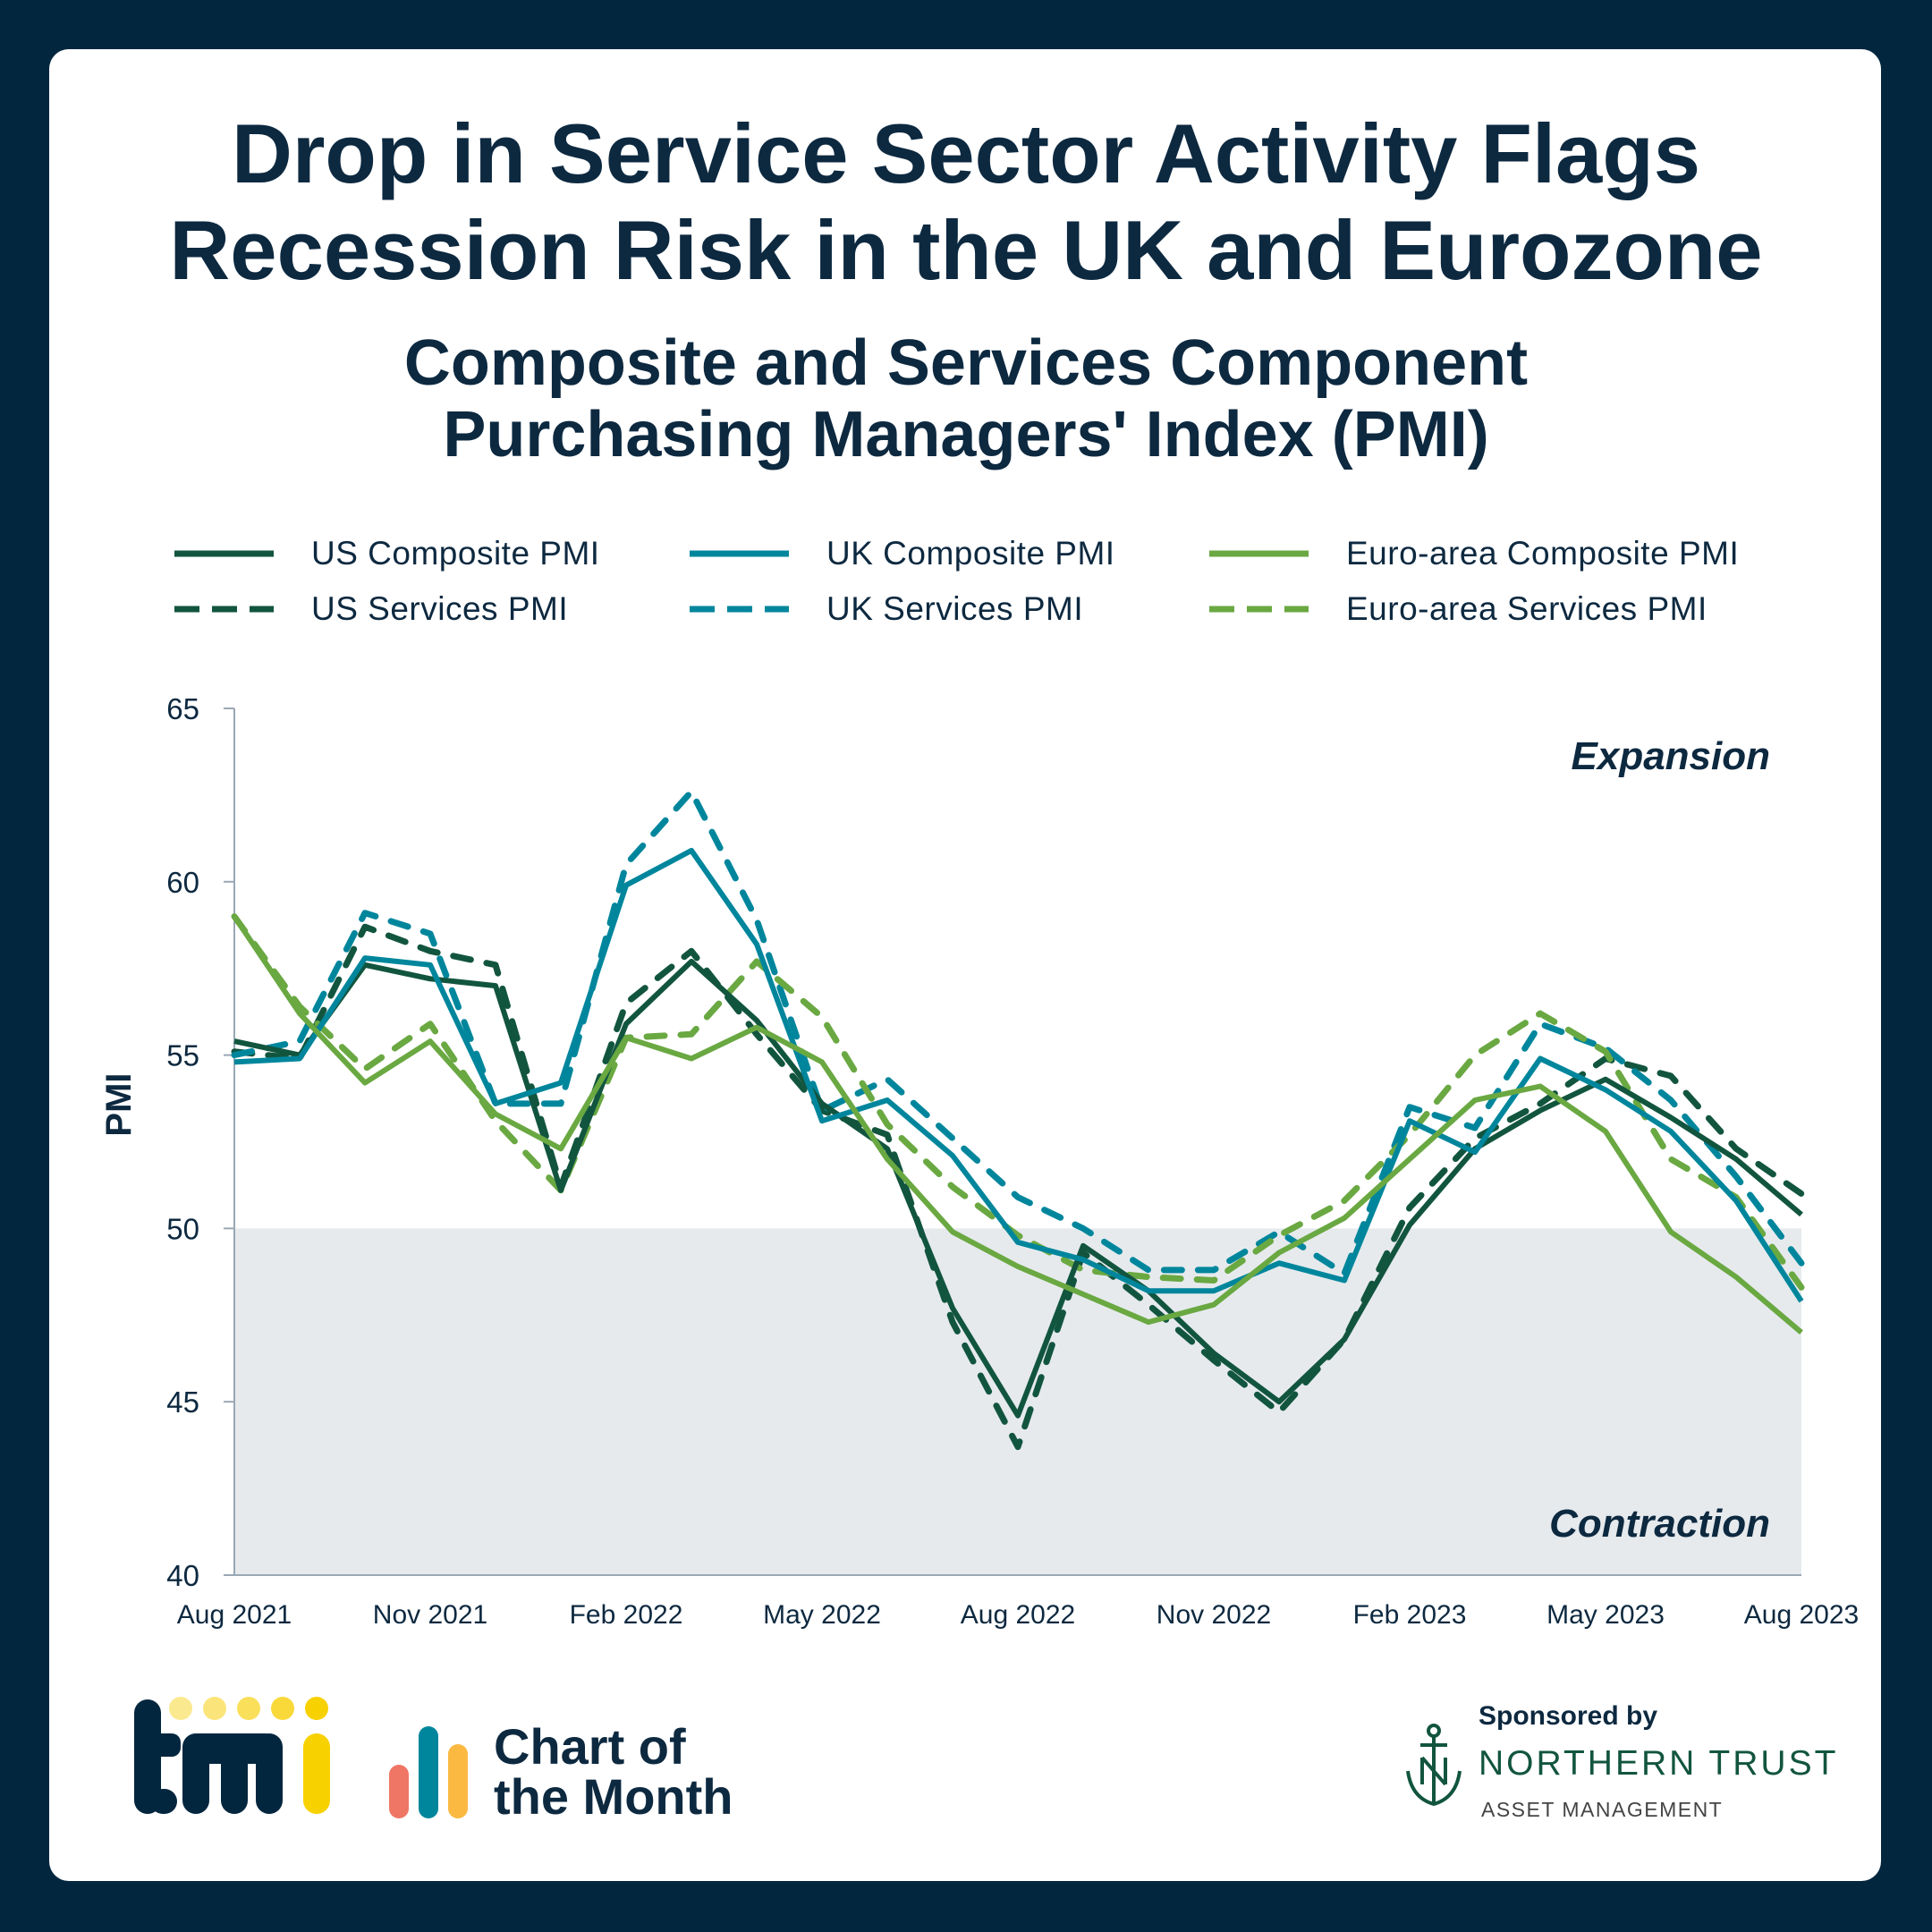  I want to click on anchor-icon, so click(1434, 1765).